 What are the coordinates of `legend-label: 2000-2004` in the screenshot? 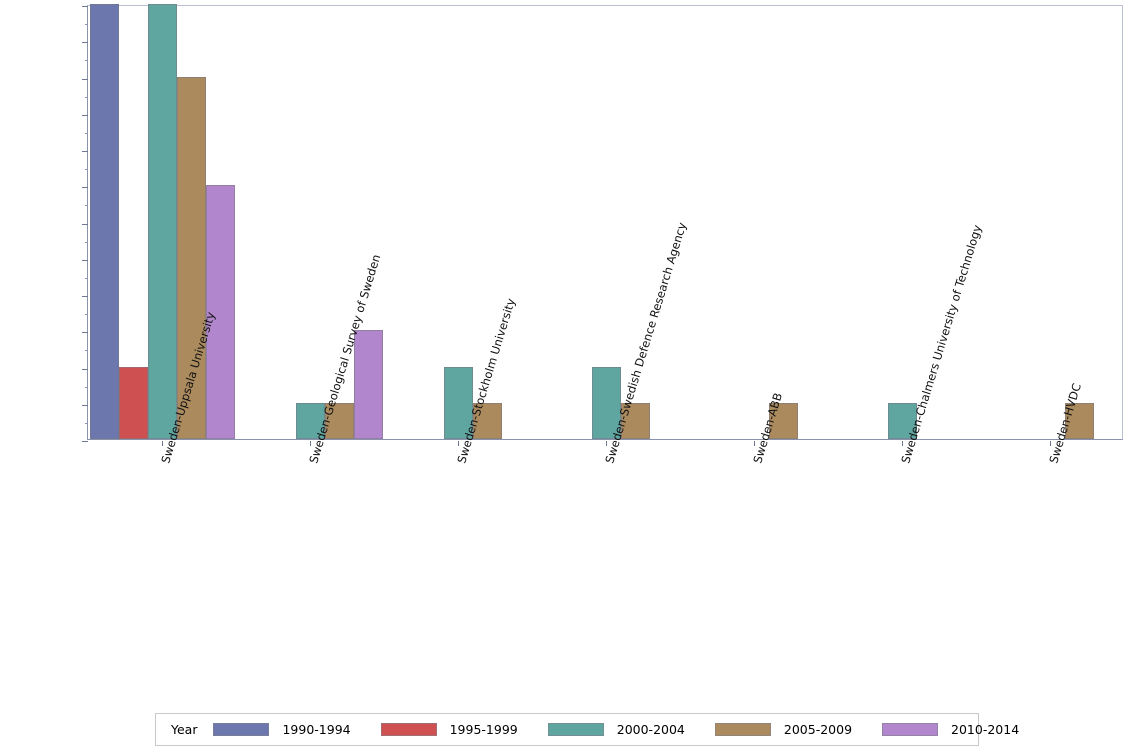 It's located at (650, 729).